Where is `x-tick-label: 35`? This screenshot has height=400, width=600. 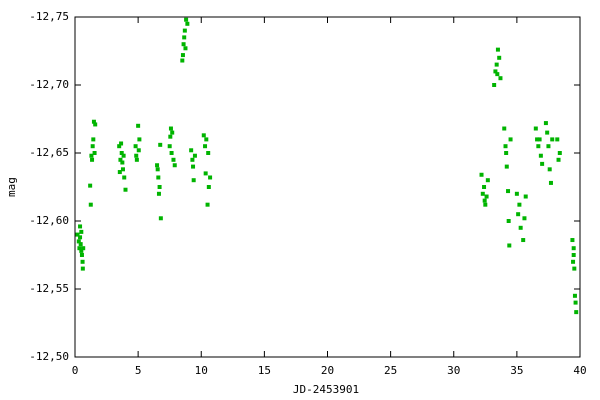
x-tick-label: 35 is located at coordinates (516, 370).